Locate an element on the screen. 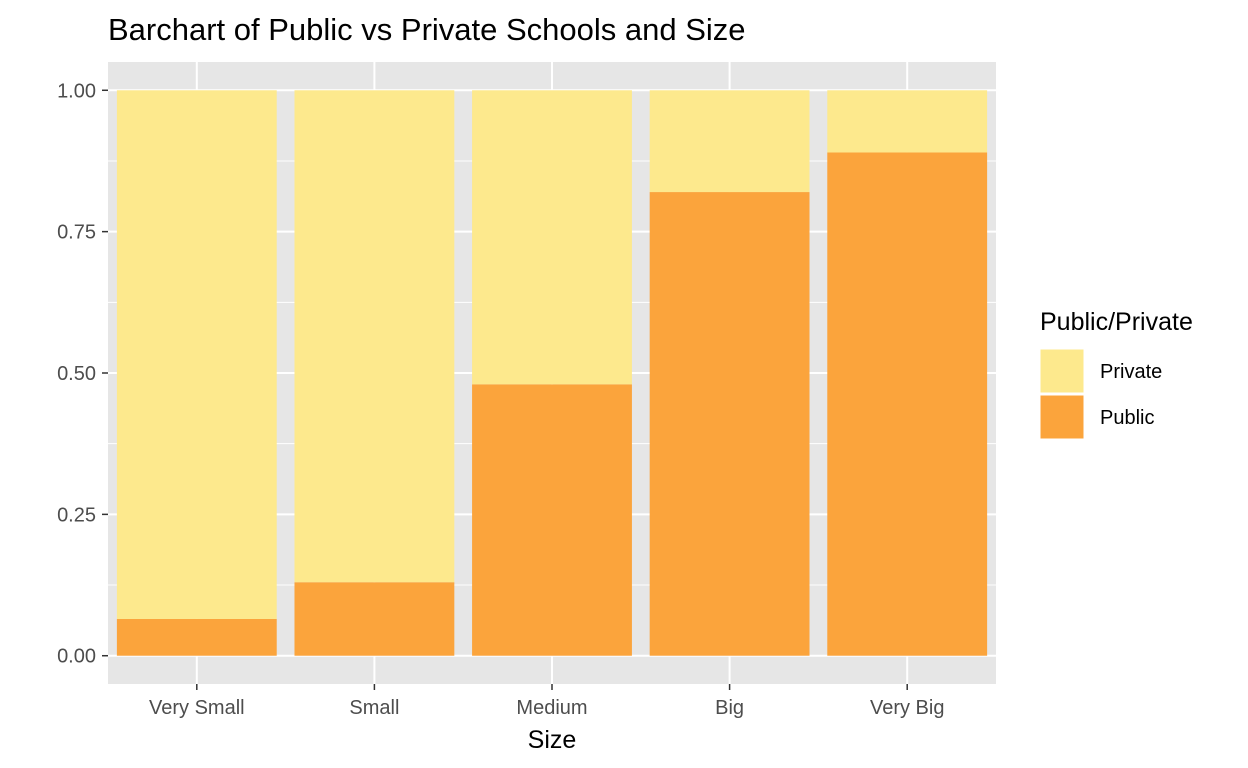 The image size is (1248, 768). y-tick-label: 0.25 is located at coordinates (76, 515).